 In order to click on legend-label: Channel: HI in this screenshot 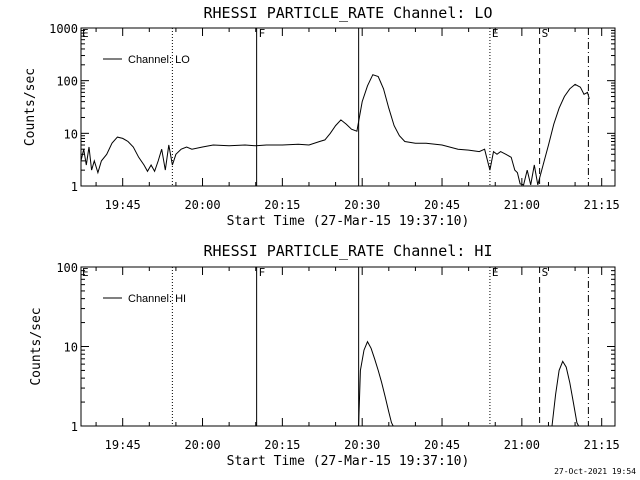, I will do `click(157, 299)`.